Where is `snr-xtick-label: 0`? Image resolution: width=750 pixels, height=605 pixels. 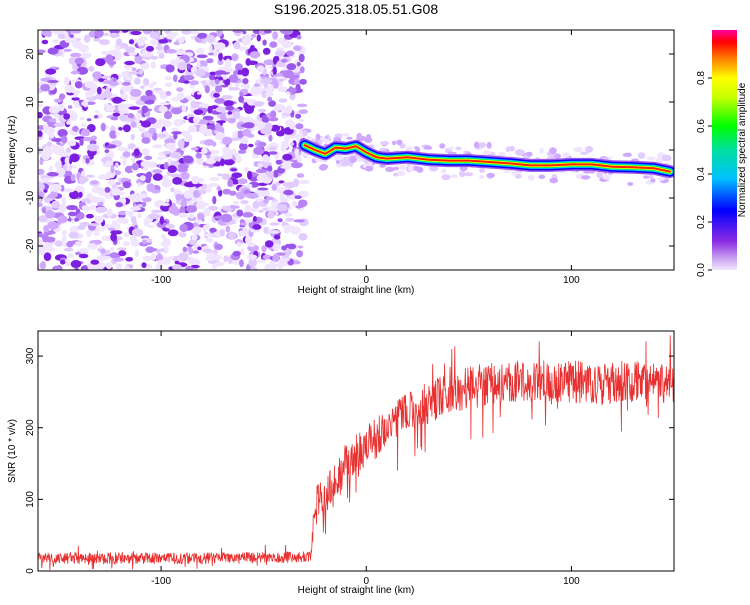 snr-xtick-label: 0 is located at coordinates (366, 581).